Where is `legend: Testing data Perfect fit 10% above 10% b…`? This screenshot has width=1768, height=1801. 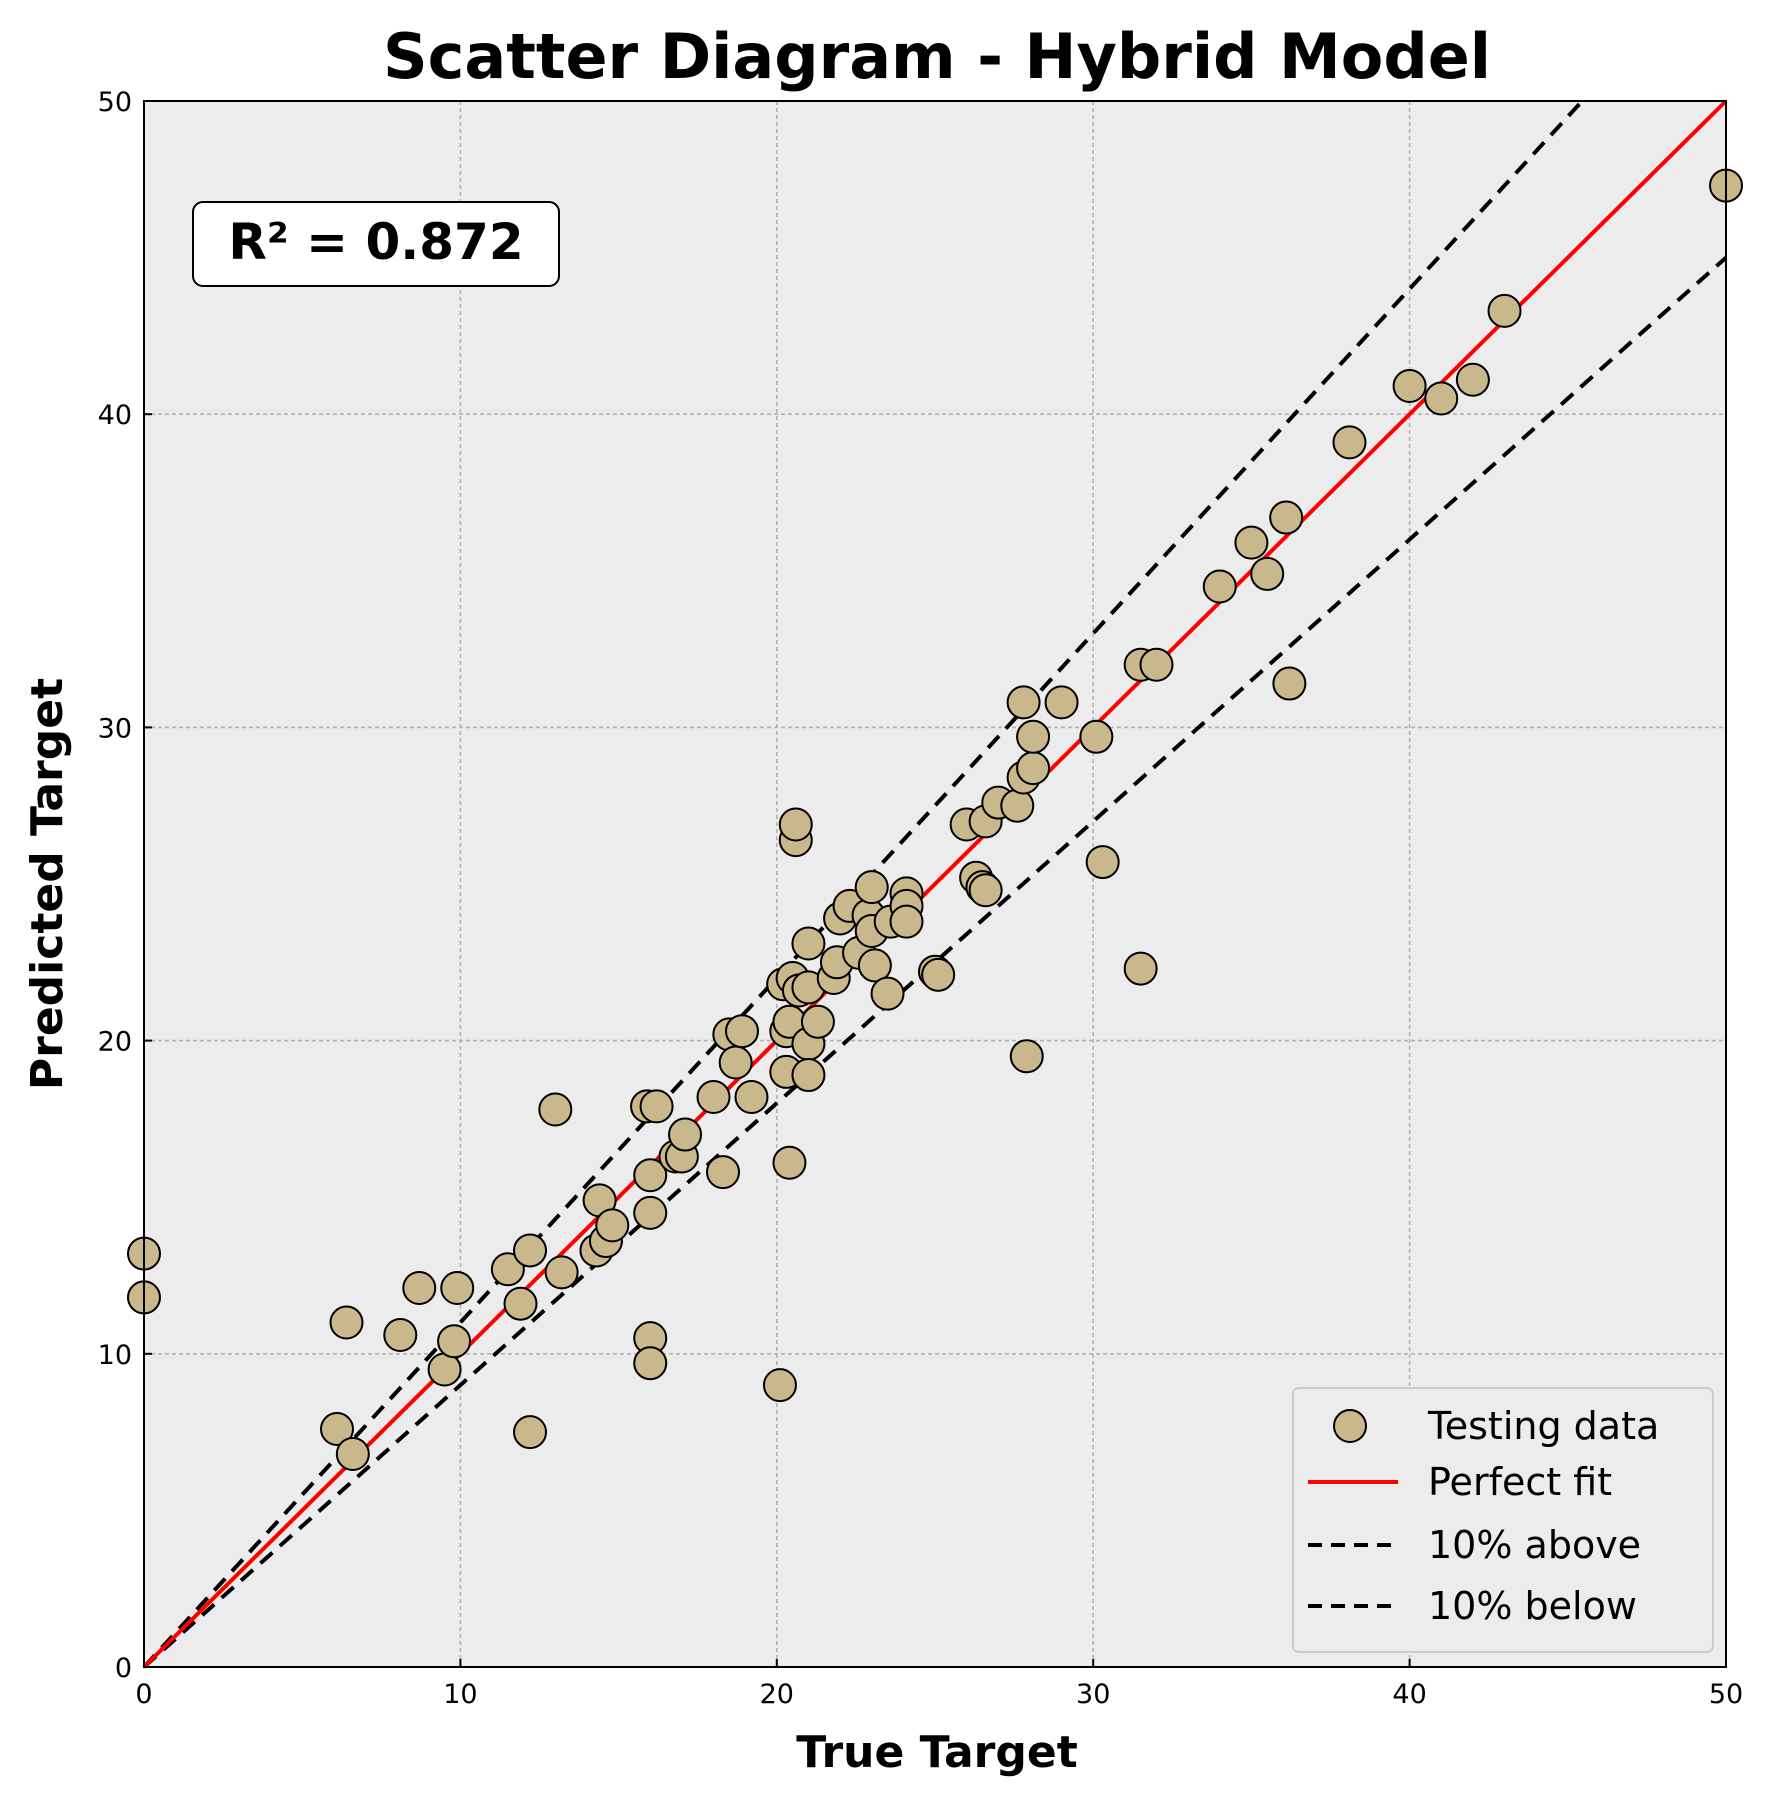
legend: Testing data Perfect fit 10% above 10% b… is located at coordinates (1503, 1520).